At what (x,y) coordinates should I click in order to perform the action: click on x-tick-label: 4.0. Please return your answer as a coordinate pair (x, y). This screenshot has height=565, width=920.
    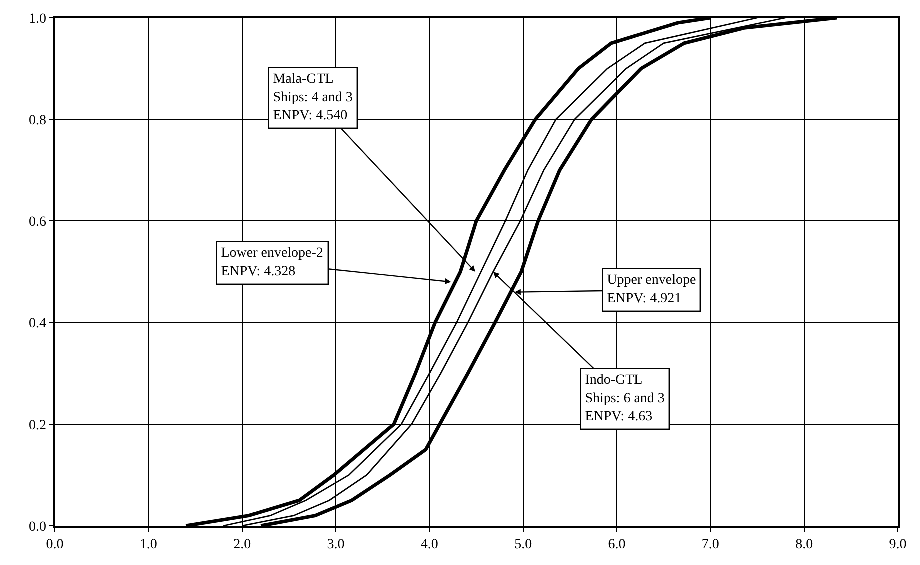
    Looking at the image, I should click on (429, 545).